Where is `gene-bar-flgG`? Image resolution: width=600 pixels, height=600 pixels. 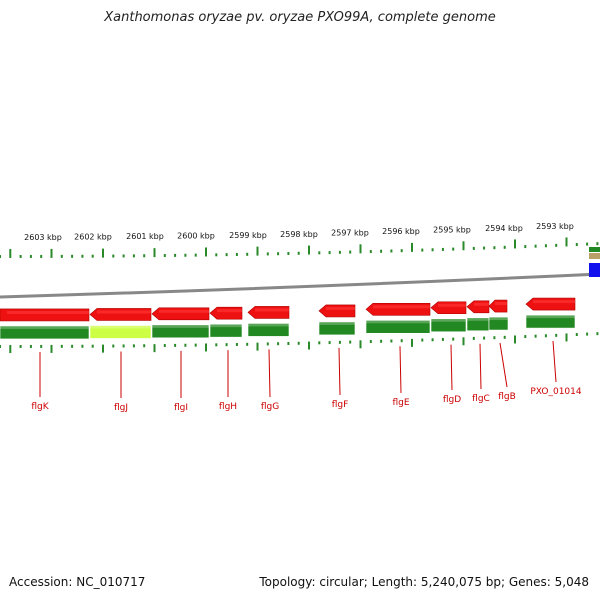 gene-bar-flgG is located at coordinates (268, 330).